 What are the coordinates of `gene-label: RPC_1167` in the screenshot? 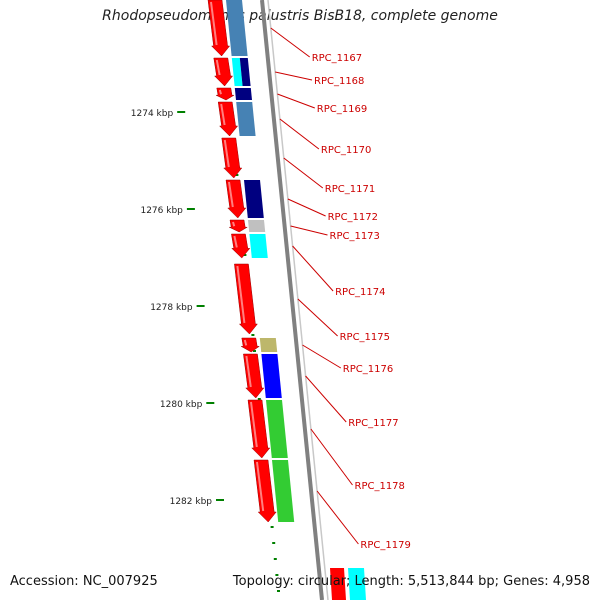 It's located at (337, 58).